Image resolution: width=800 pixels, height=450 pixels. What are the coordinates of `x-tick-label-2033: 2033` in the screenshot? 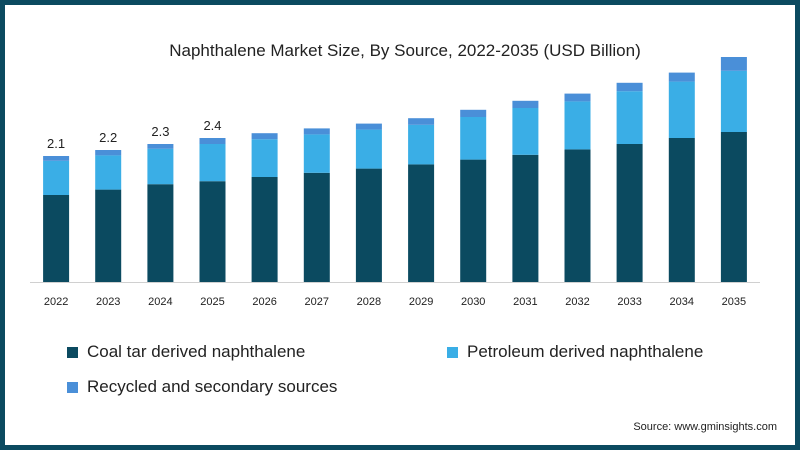 It's located at (629, 302).